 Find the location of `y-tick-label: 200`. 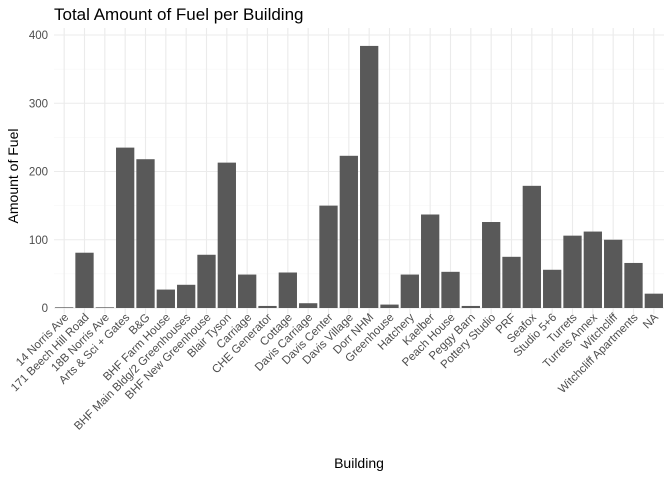

y-tick-label: 200 is located at coordinates (38, 173).